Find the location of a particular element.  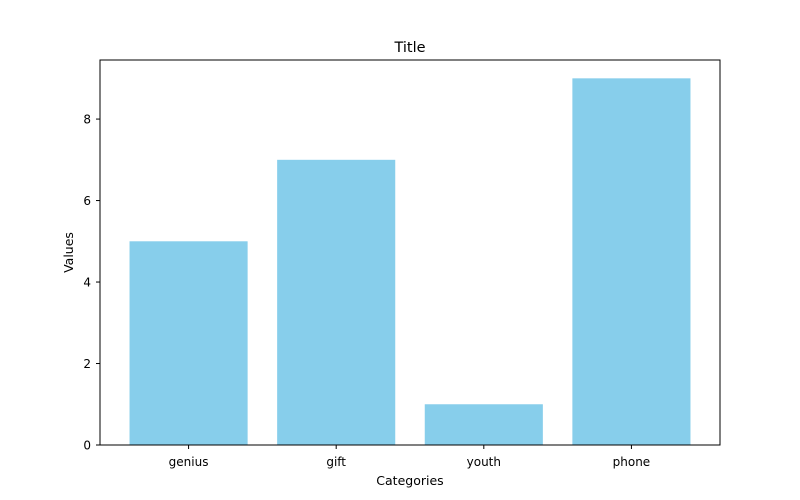

y-axis-label: Values is located at coordinates (68, 252).